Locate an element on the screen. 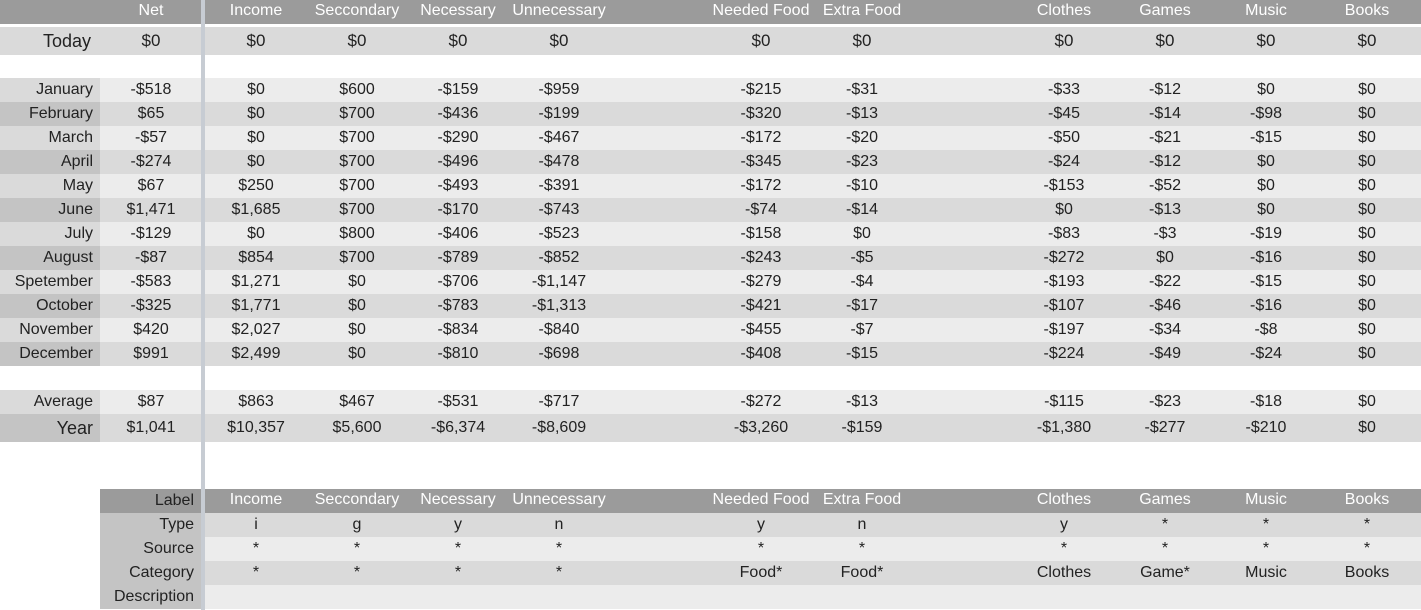  config-type-seccondary: g is located at coordinates (357, 524).